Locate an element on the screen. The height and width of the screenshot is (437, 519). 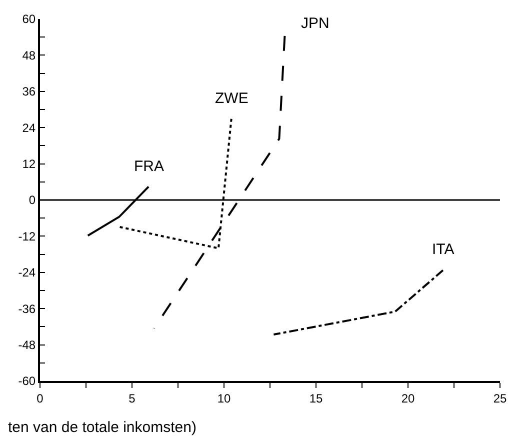
x-tick-label: 25 is located at coordinates (500, 398).